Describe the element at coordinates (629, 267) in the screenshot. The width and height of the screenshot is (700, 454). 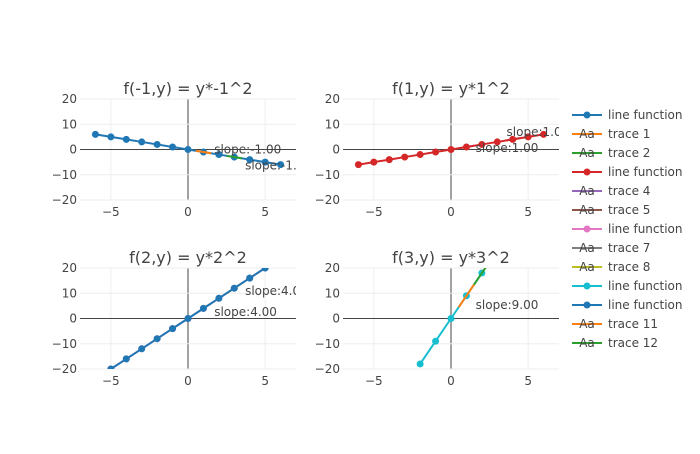
I see `legend-label: trace 8` at that location.